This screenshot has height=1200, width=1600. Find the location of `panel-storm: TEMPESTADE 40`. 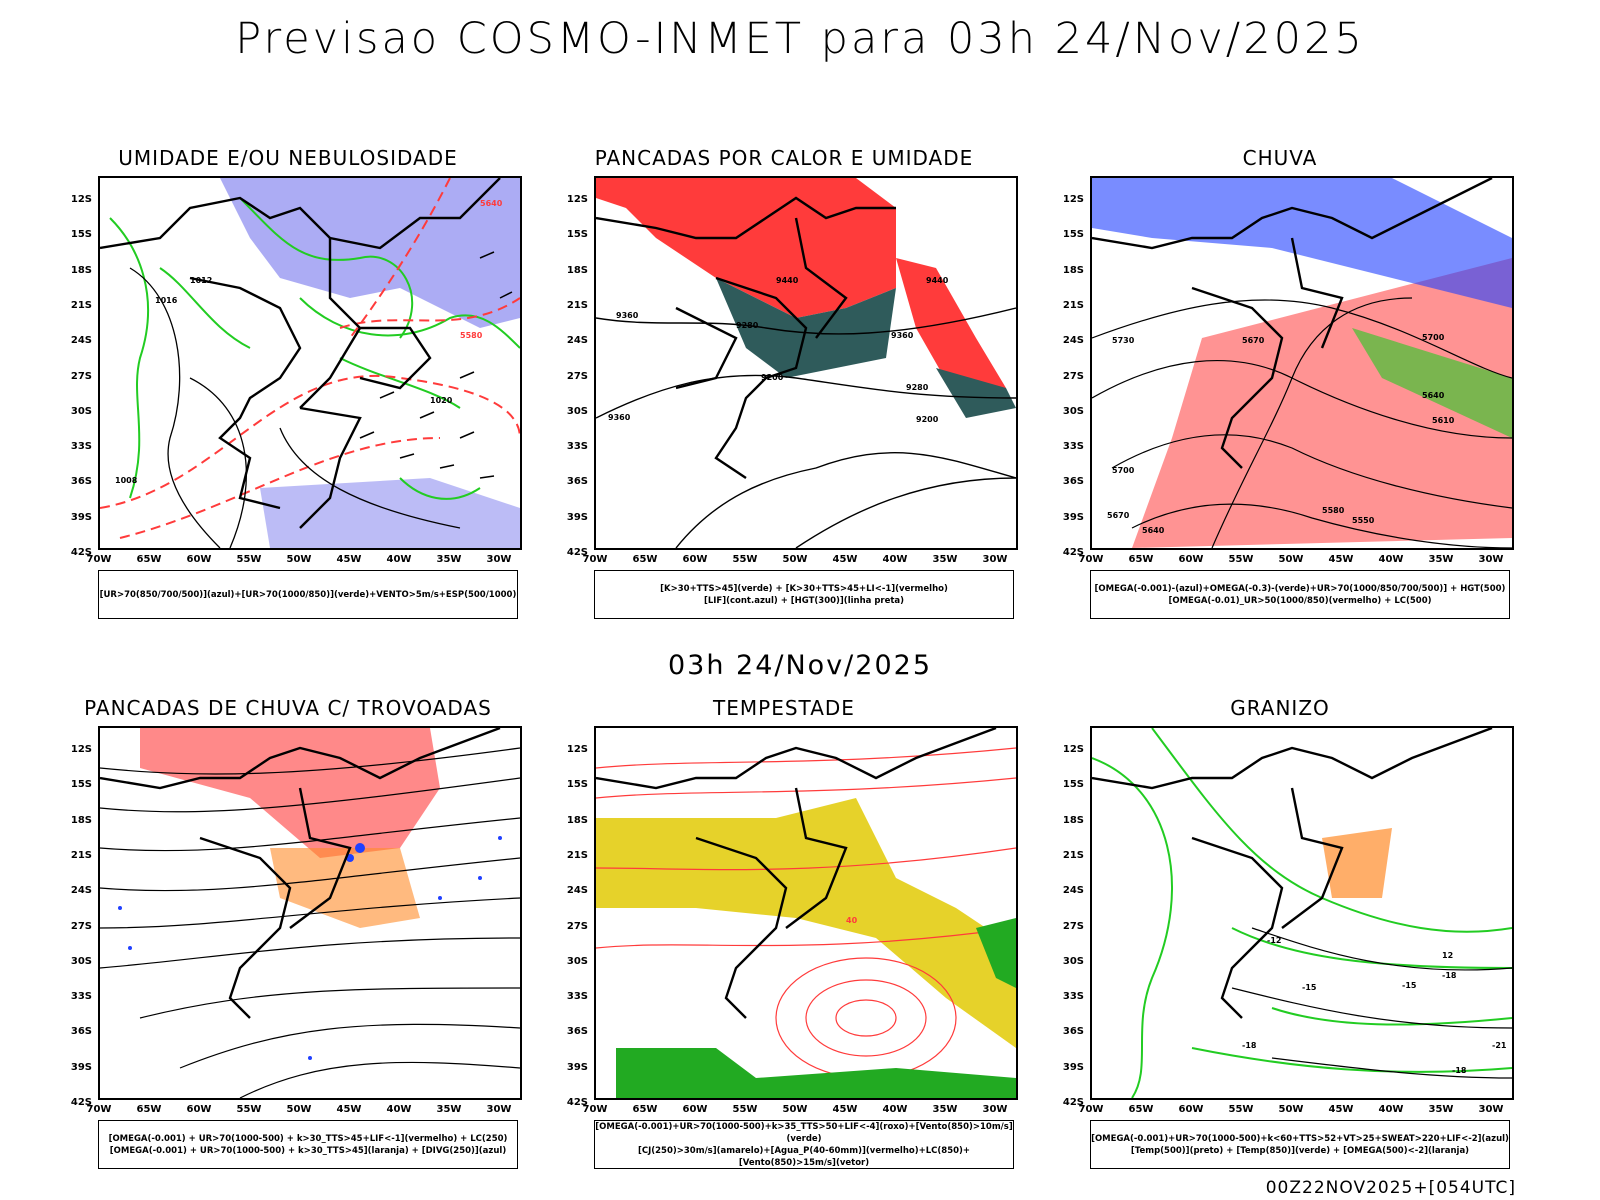

panel-storm: TEMPESTADE 40 is located at coordinates (786, 946).